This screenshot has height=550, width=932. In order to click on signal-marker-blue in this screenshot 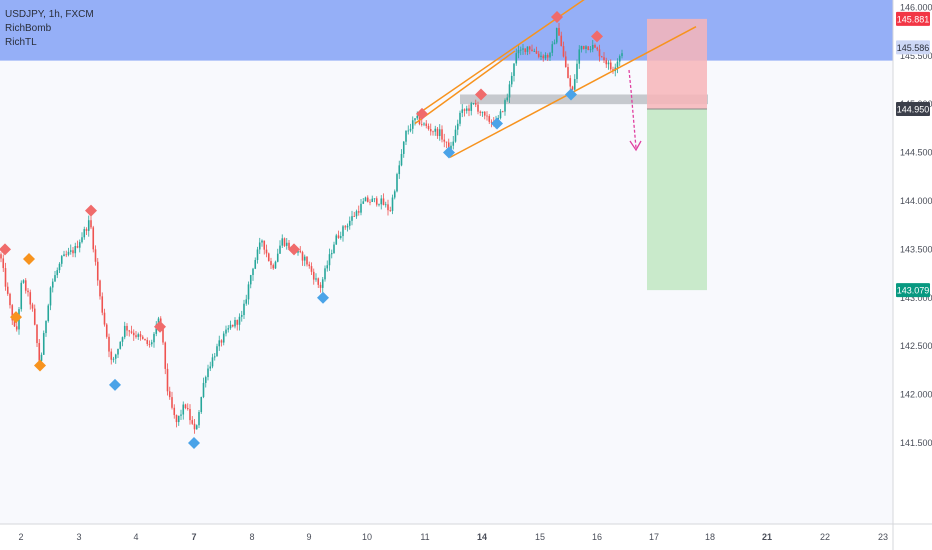, I will do `click(497, 123)`.